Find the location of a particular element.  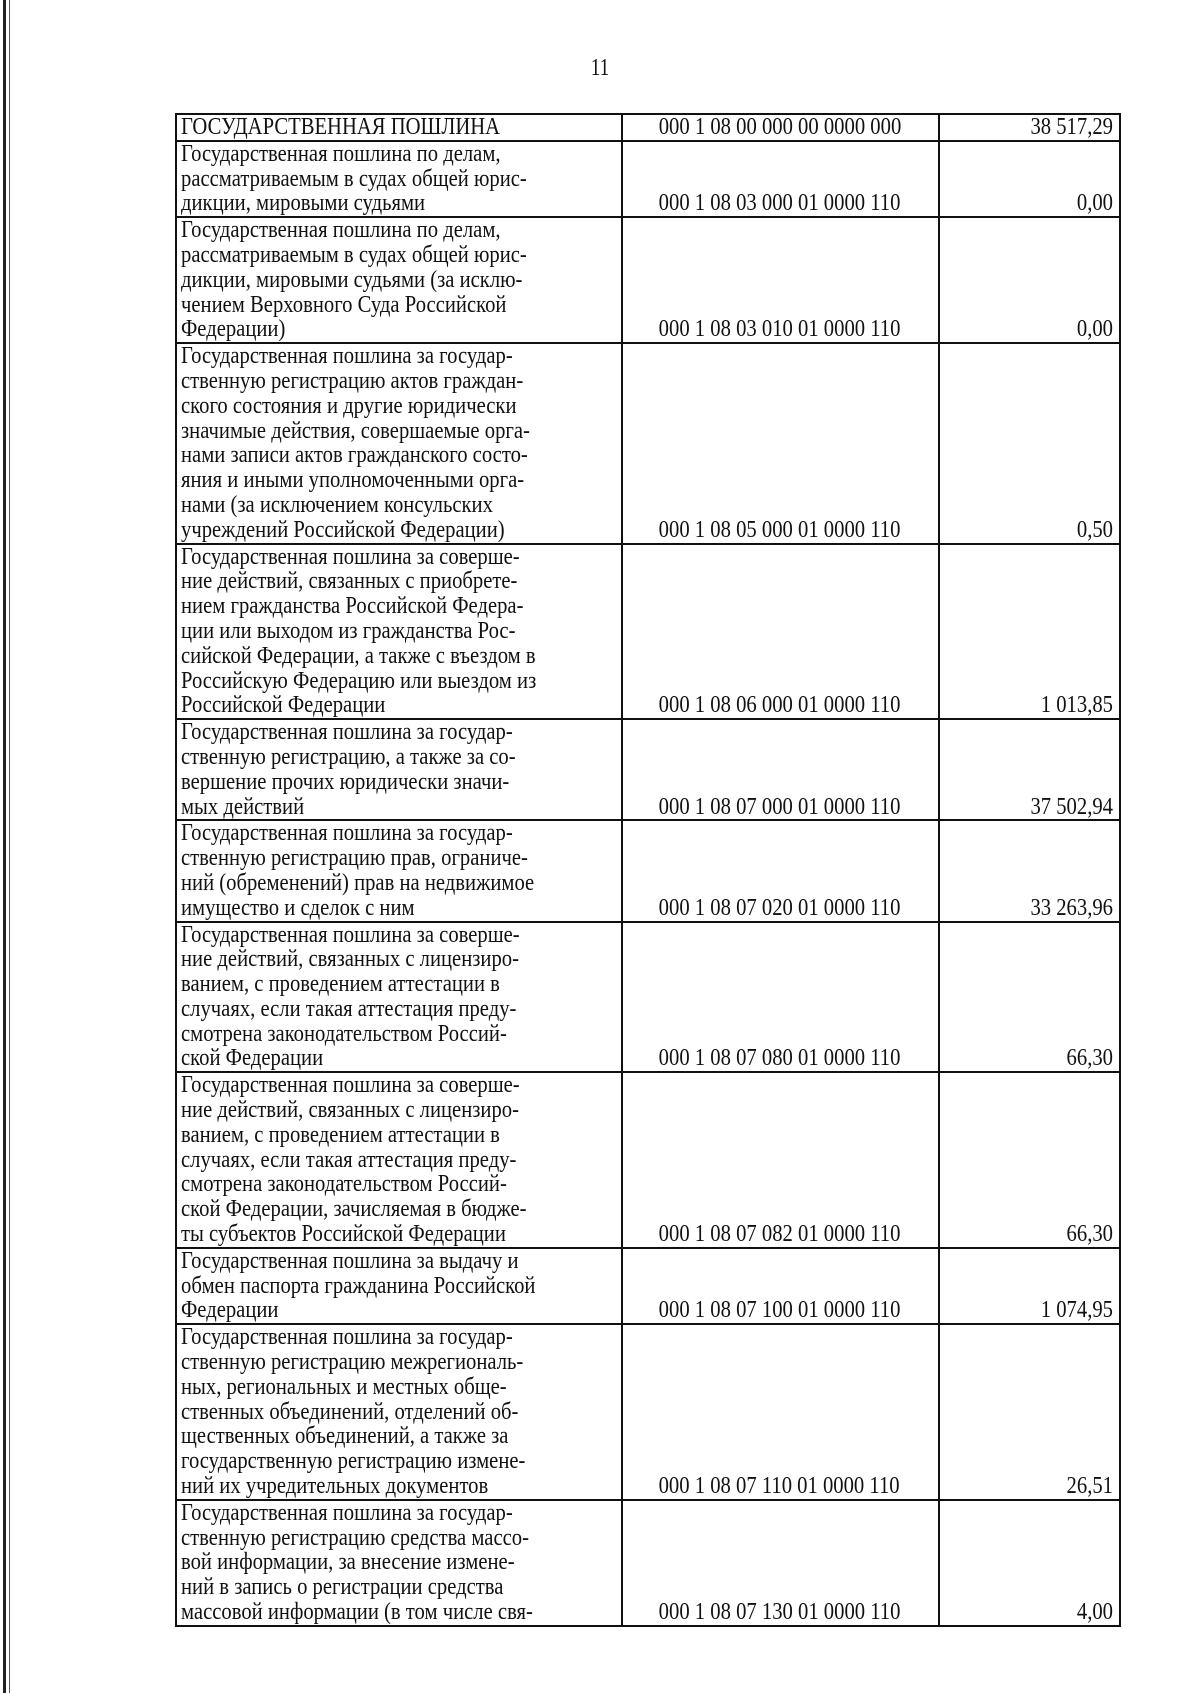

row-value-text: 26,51 is located at coordinates (1089, 1486).